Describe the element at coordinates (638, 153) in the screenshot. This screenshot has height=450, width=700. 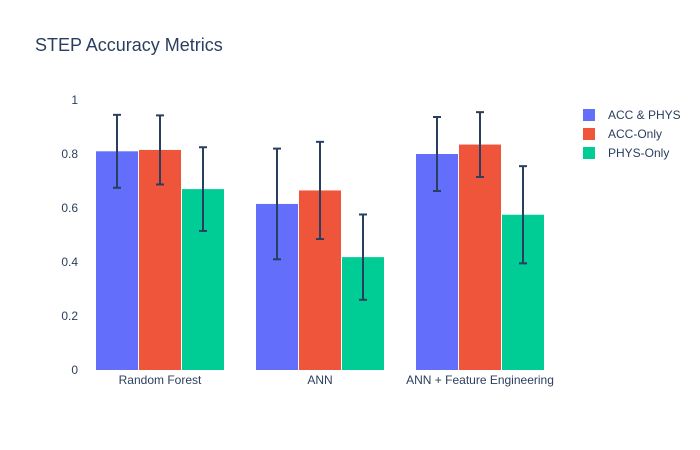
I see `legend-label: PHYS-Only` at that location.